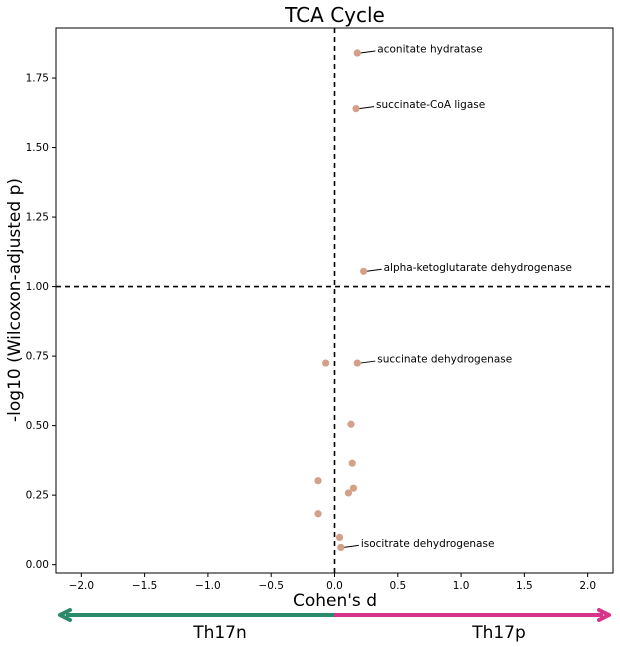  Describe the element at coordinates (334, 15) in the screenshot. I see `chart-title: TCA Cycle` at that location.